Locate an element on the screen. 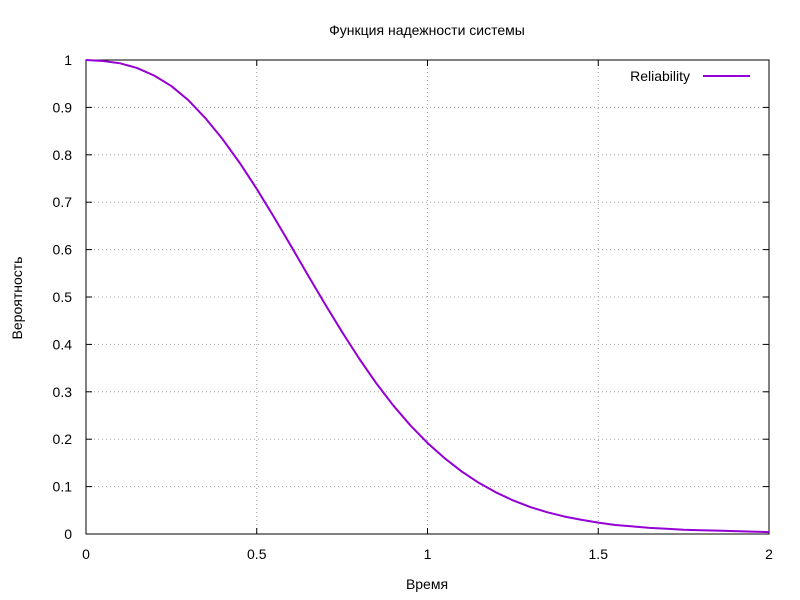 The width and height of the screenshot is (800, 600). y-tick-label: 0.7 is located at coordinates (63, 202).